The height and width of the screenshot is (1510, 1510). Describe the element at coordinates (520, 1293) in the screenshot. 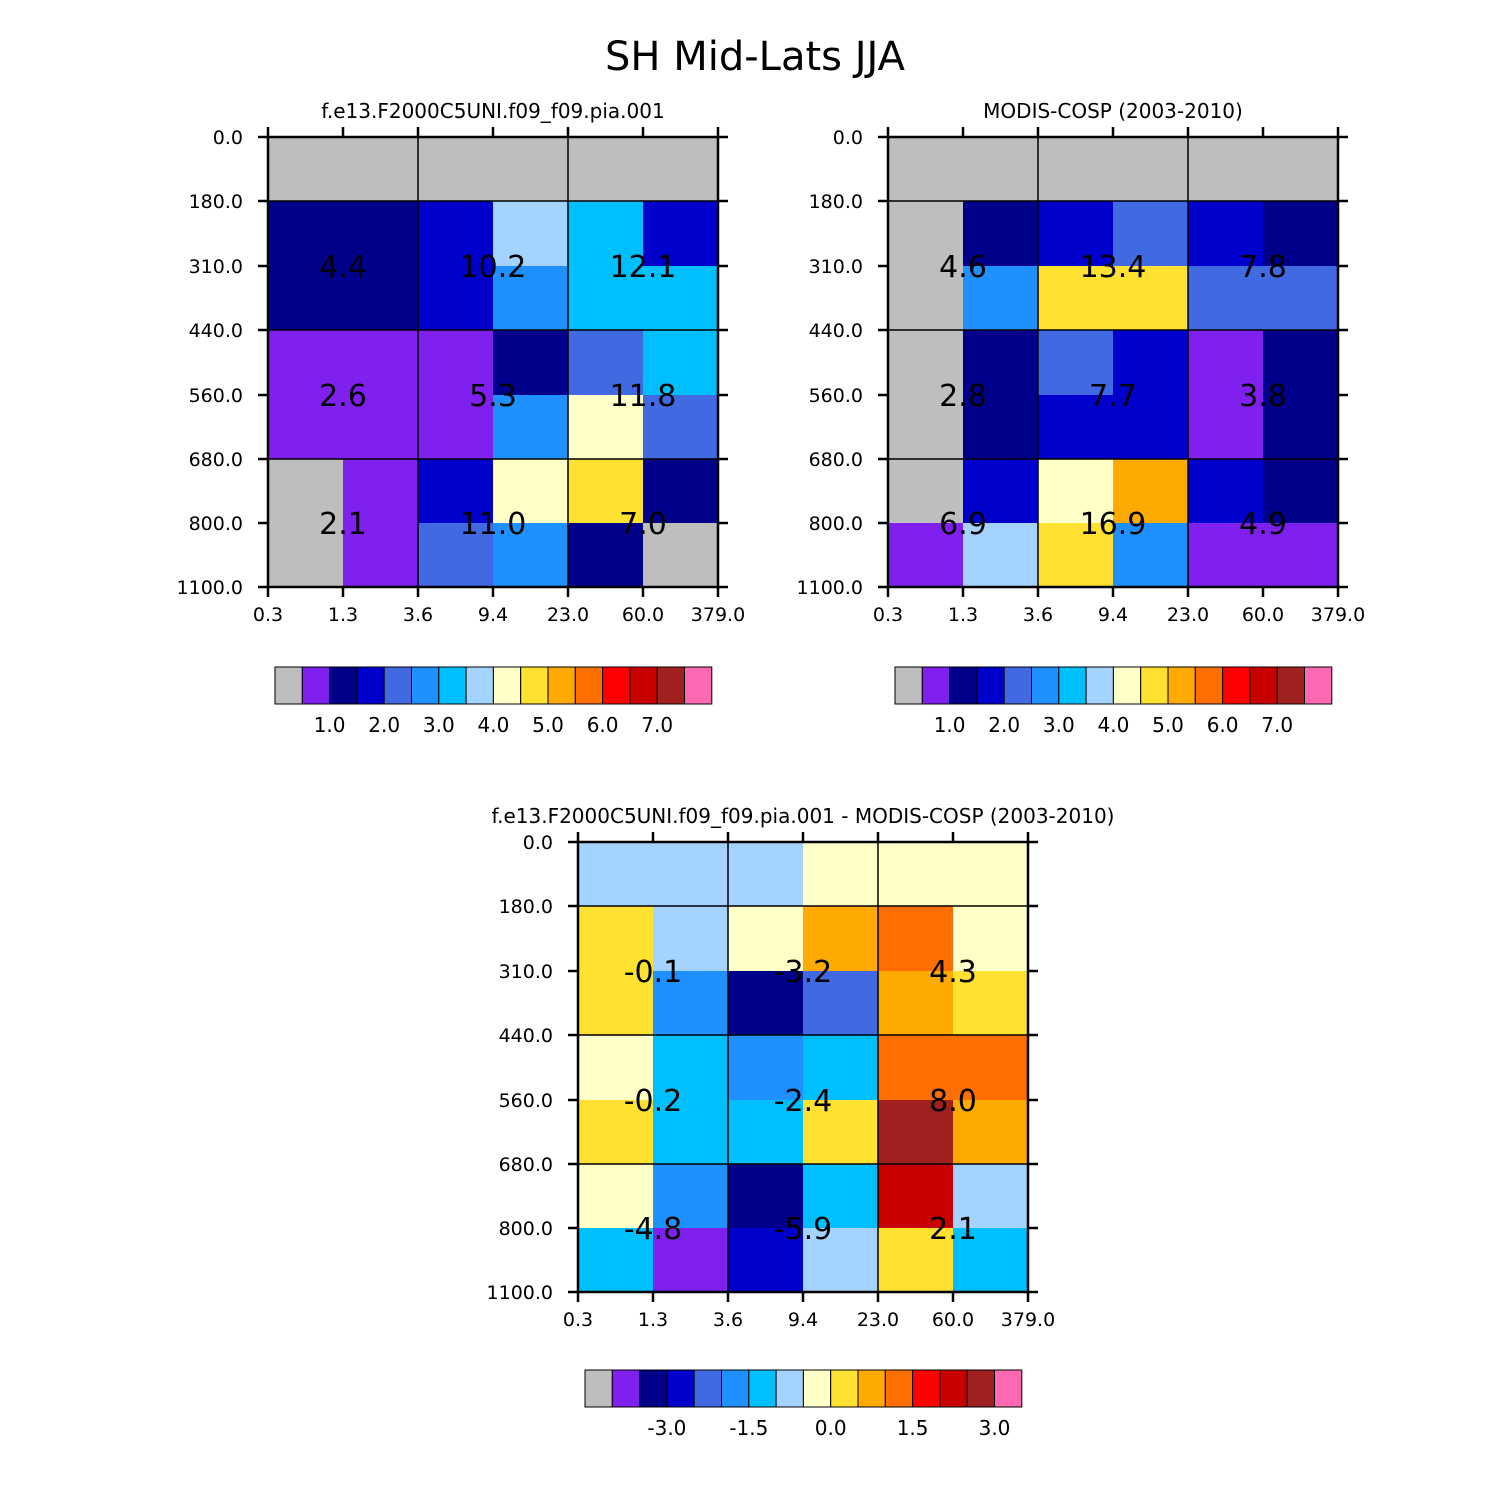

I see `y-tick-label: 1100.0` at that location.